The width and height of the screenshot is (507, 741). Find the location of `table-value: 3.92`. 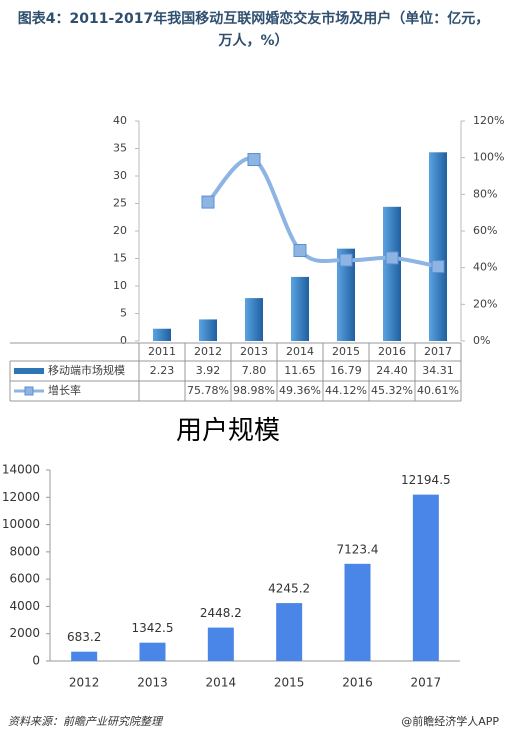

table-value: 3.92 is located at coordinates (208, 370).